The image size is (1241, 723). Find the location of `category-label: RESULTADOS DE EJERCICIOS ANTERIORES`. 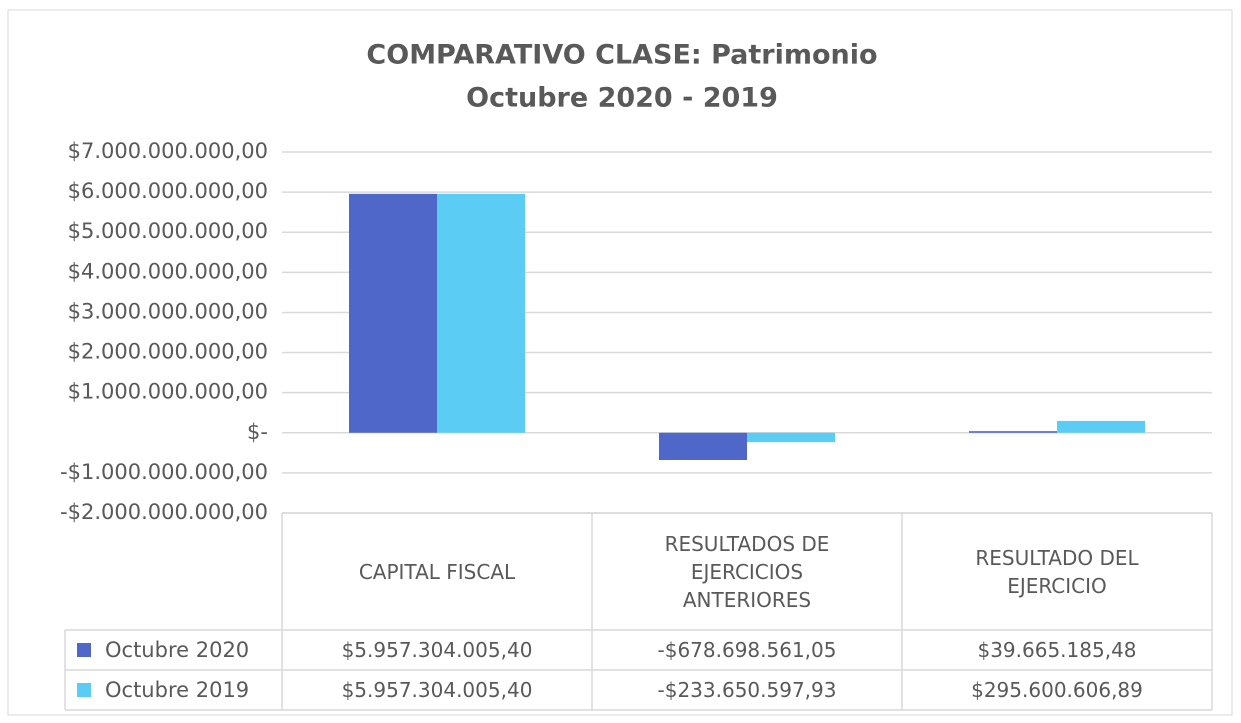

category-label: RESULTADOS DE EJERCICIOS ANTERIORES is located at coordinates (747, 571).